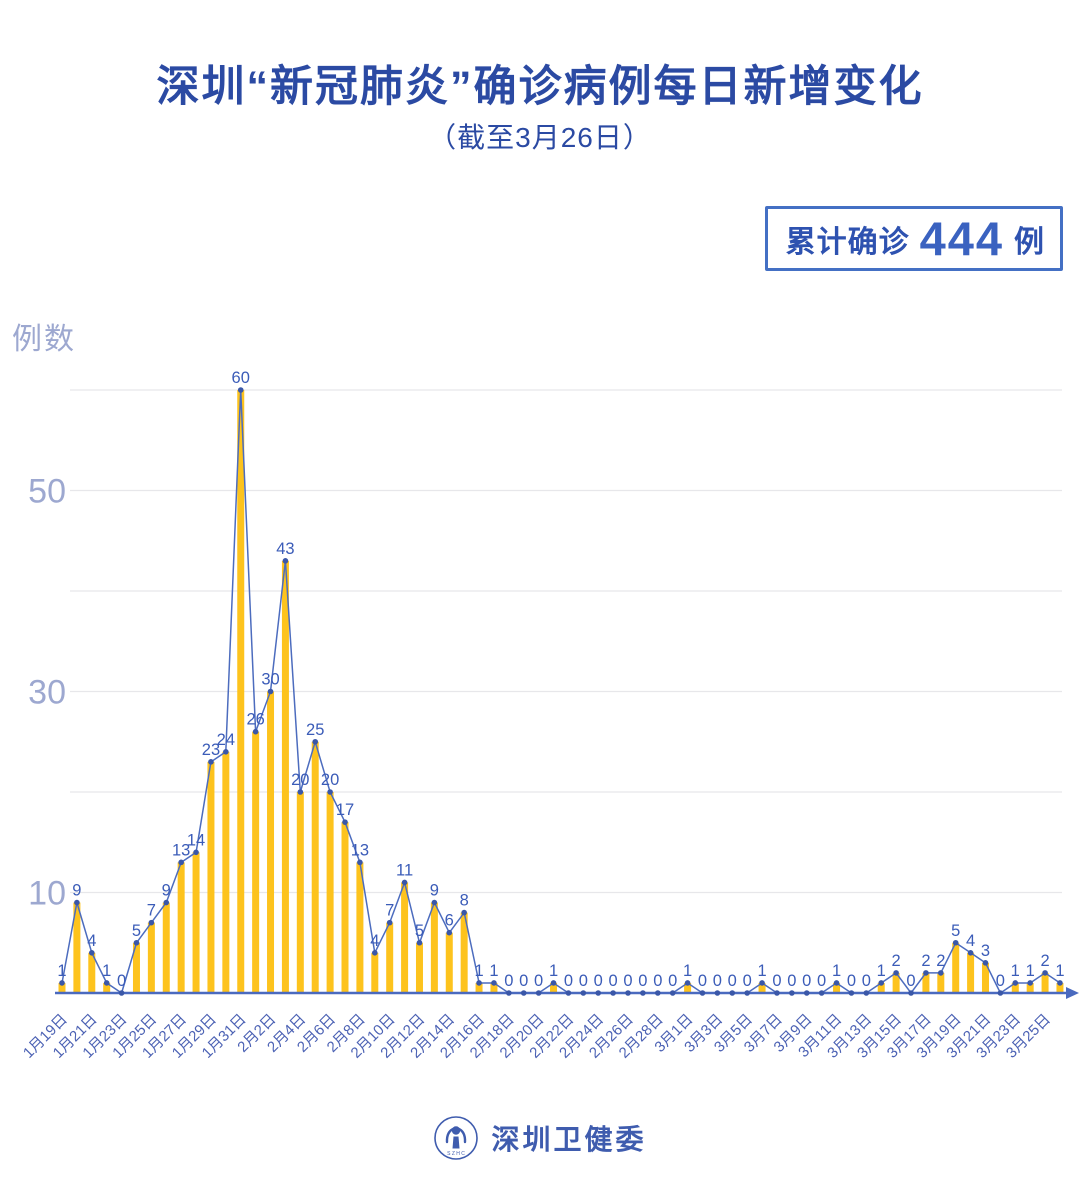 Image resolution: width=1080 pixels, height=1184 pixels. Describe the element at coordinates (456, 1138) in the screenshot. I see `szhc-logo-icon: S Z H C` at that location.